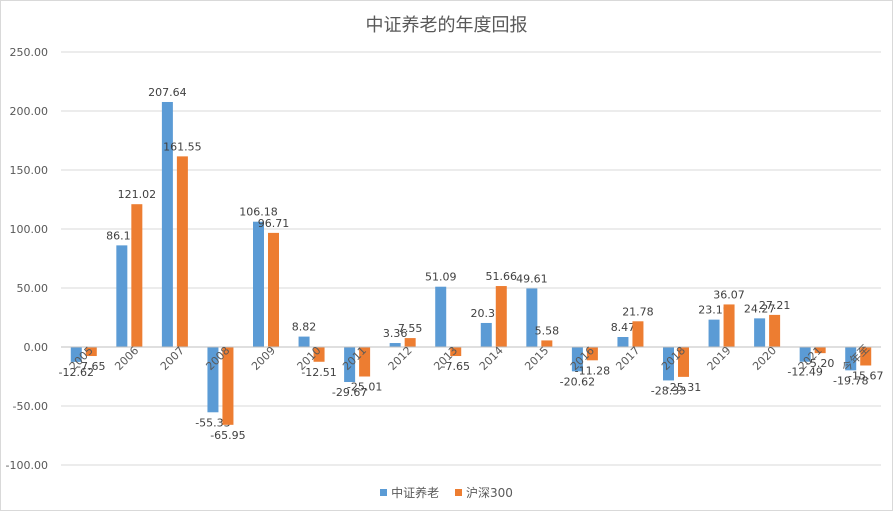  I want to click on data-label: 20.37, so click(487, 313).